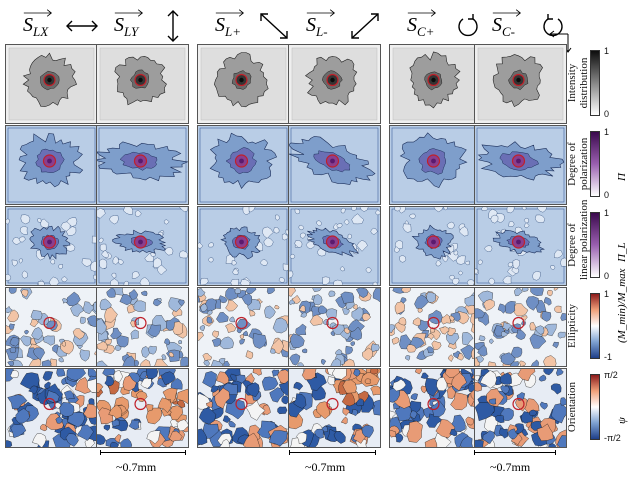  What do you see at coordinates (611, 375) in the screenshot?
I see `colorbar-tick: π/2` at bounding box center [611, 375].